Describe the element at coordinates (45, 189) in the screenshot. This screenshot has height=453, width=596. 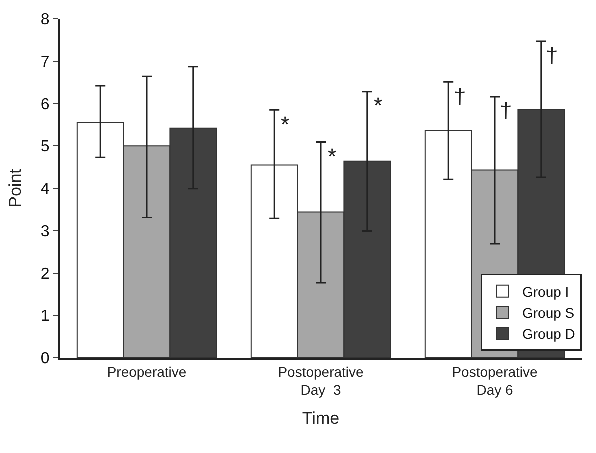
I see `y-tick-label: 4` at that location.